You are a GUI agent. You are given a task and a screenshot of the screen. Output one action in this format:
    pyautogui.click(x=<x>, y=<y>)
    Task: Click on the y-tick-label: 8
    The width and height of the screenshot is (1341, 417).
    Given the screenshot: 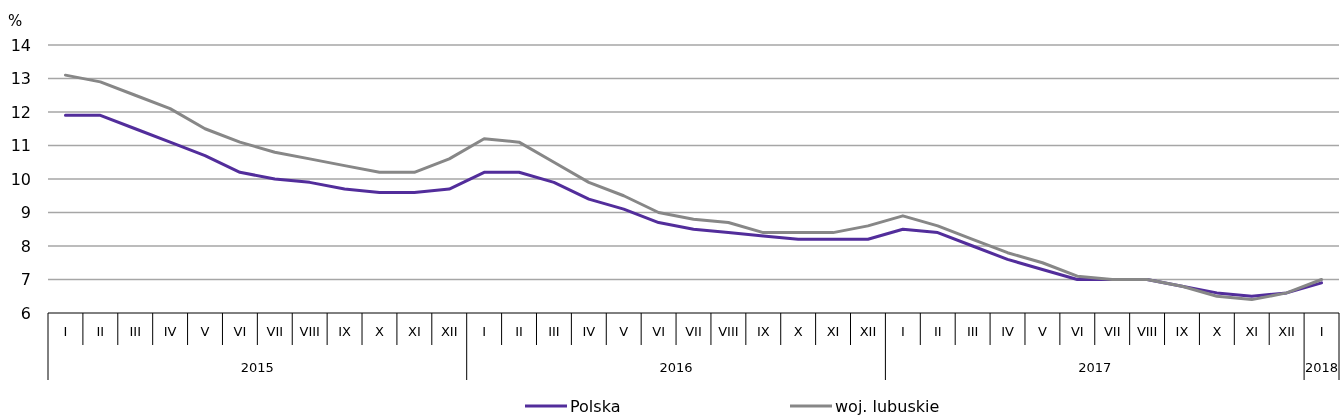 What is the action you would take?
    pyautogui.click(x=25, y=246)
    